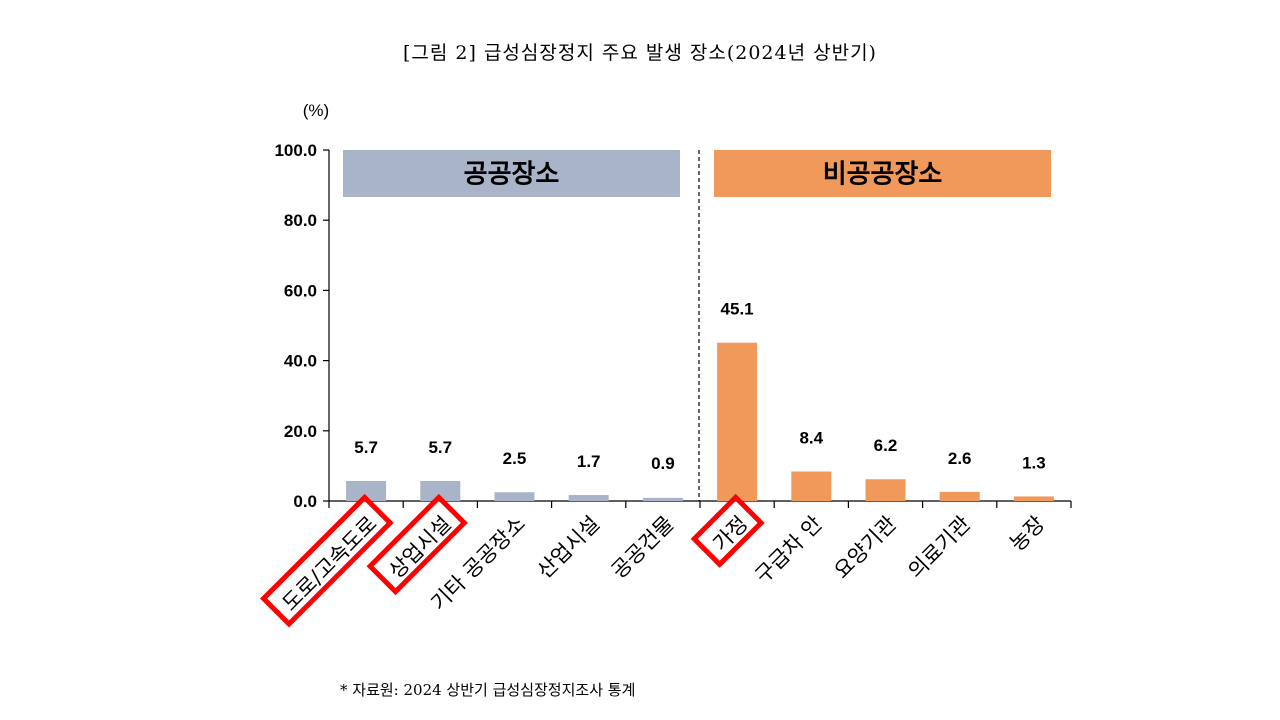 Image resolution: width=1280 pixels, height=720 pixels. I want to click on chart-title: [그림 2] 급성심장정지 주요 발생 장소(2024년 상반기), so click(640, 53).